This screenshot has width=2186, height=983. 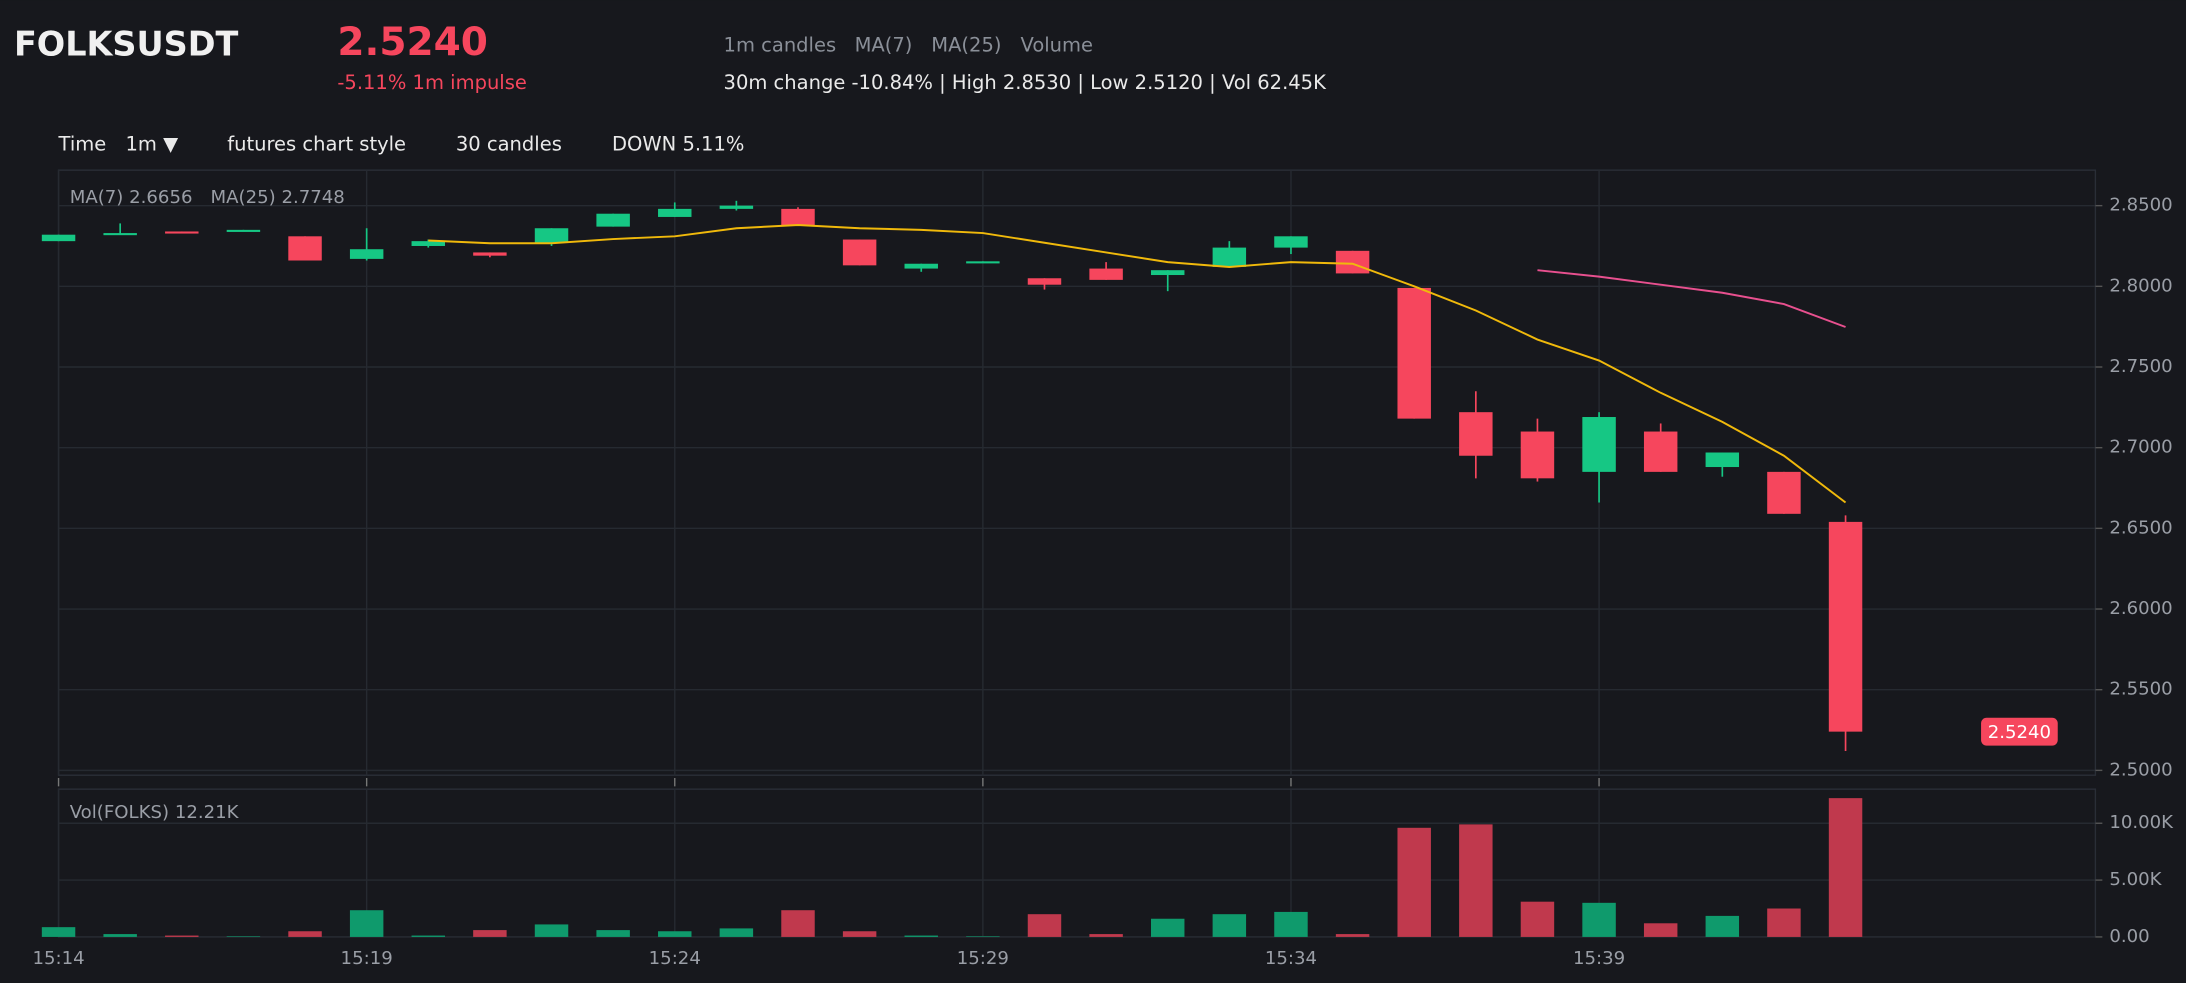 I want to click on y-tick-label: 2.6000, so click(x=2140, y=608).